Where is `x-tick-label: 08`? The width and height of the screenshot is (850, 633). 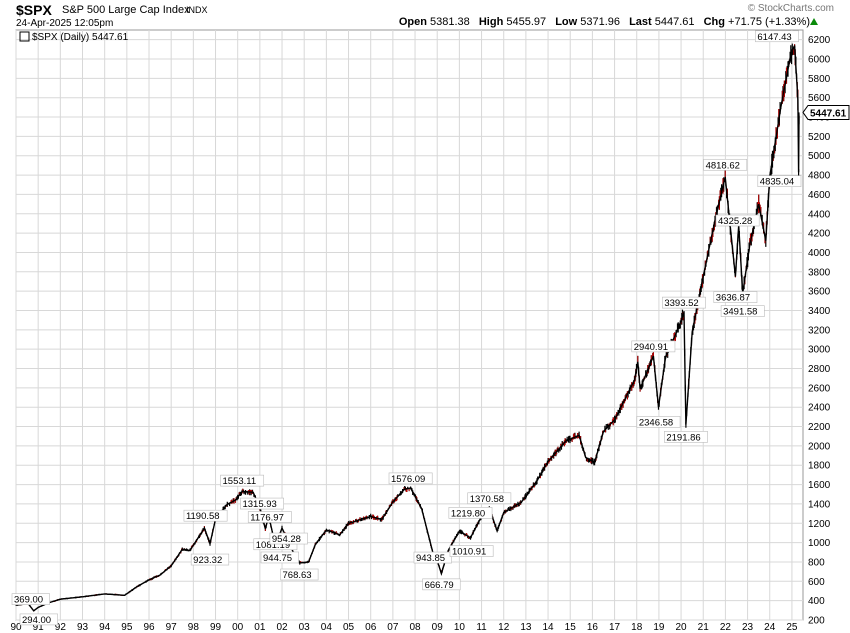
x-tick-label: 08 is located at coordinates (415, 627).